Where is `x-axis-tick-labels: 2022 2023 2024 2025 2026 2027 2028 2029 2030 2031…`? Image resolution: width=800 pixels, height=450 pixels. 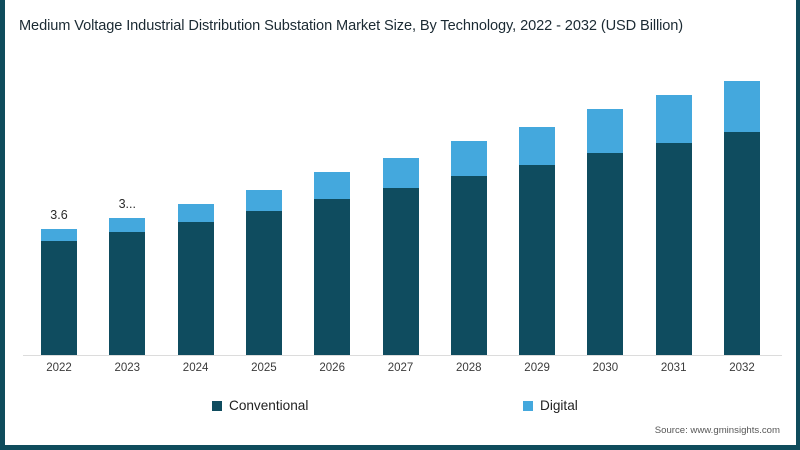
x-axis-tick-labels: 2022 2023 2024 2025 2026 2027 2028 2029 2030 2031… is located at coordinates (400, 372).